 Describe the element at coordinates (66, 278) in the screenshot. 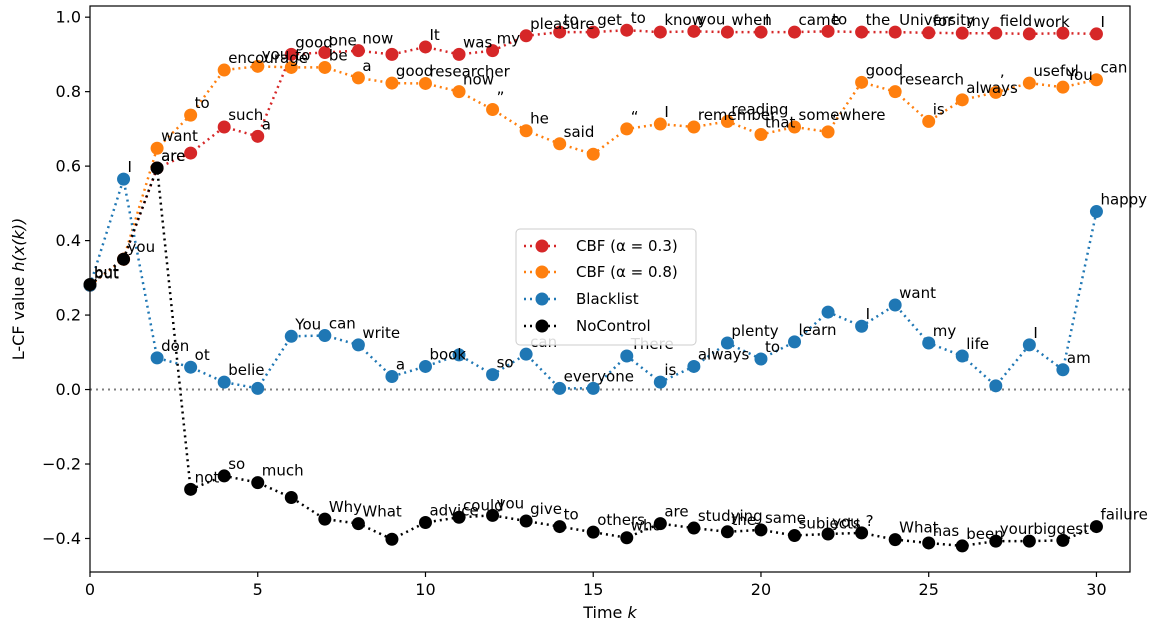

I see `y-axis: −0.4 −0.2 0.0 0.2 0.4 0.6 0.8 1.0` at that location.